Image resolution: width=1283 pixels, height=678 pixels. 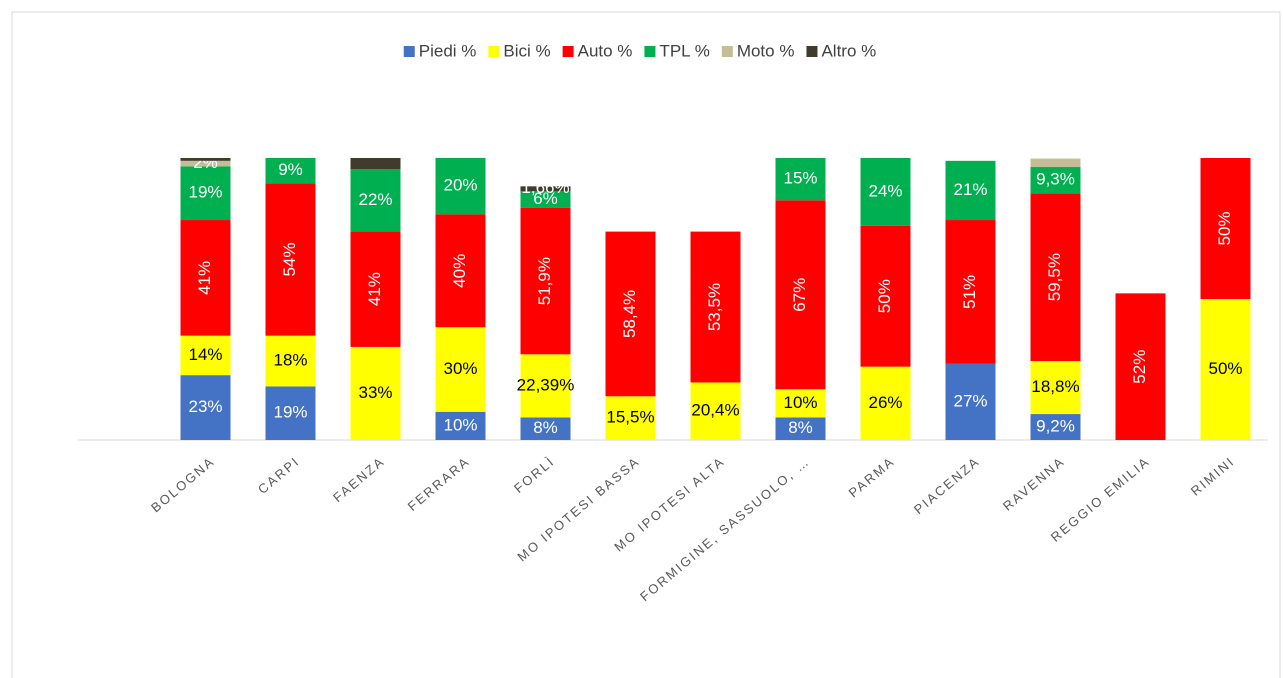 I want to click on legend-item: Bici %, so click(x=519, y=50).